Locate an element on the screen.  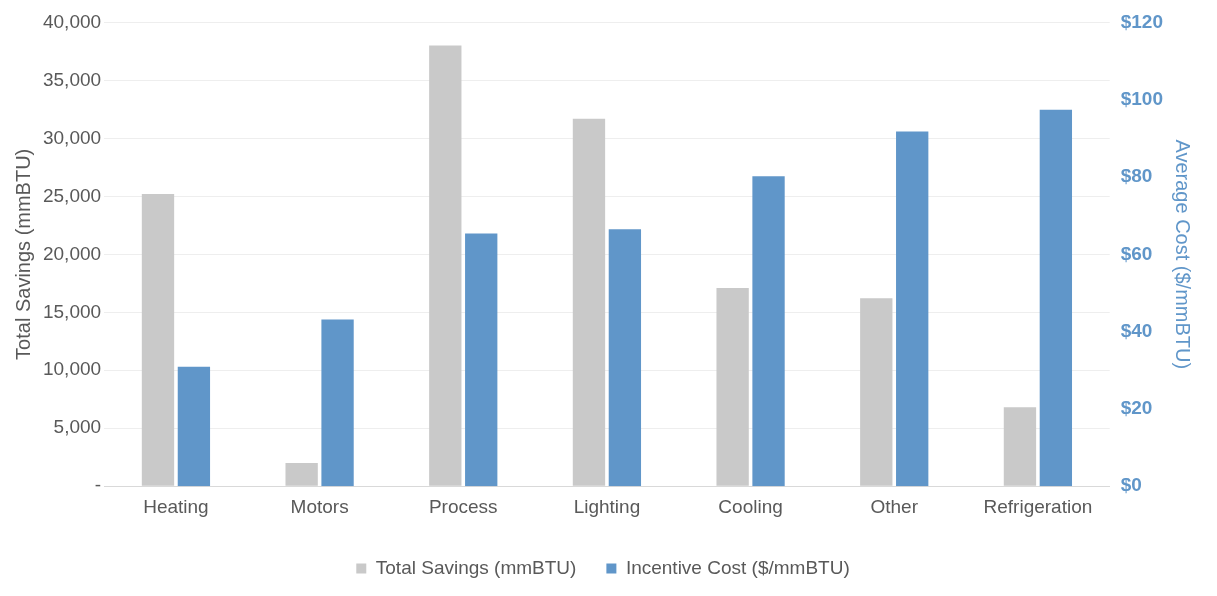
y2-tick-label: $0 is located at coordinates (1131, 485).